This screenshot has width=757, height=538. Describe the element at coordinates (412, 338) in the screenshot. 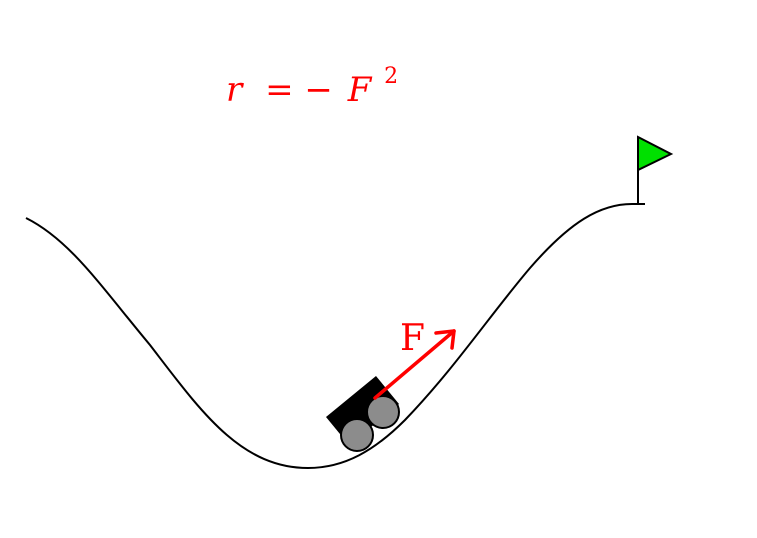

I see `force-label: F` at that location.